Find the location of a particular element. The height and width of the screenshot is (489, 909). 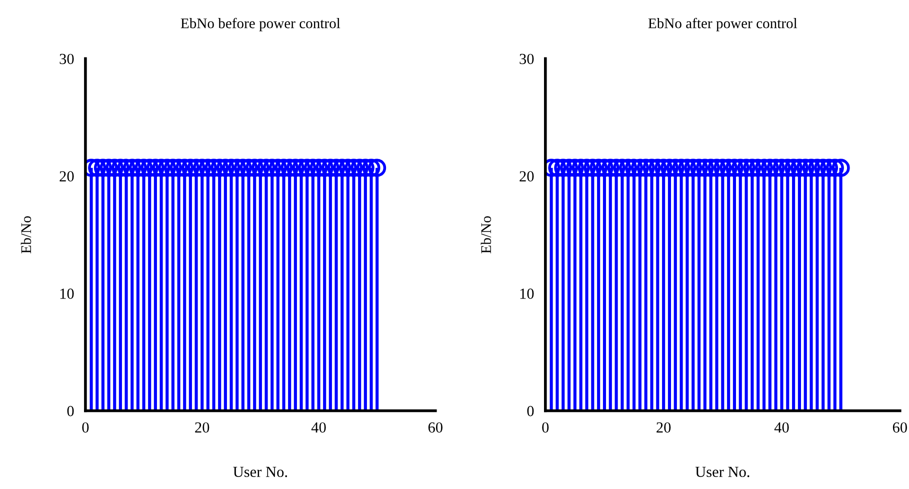

chart-title: EbNo before power control is located at coordinates (260, 25).